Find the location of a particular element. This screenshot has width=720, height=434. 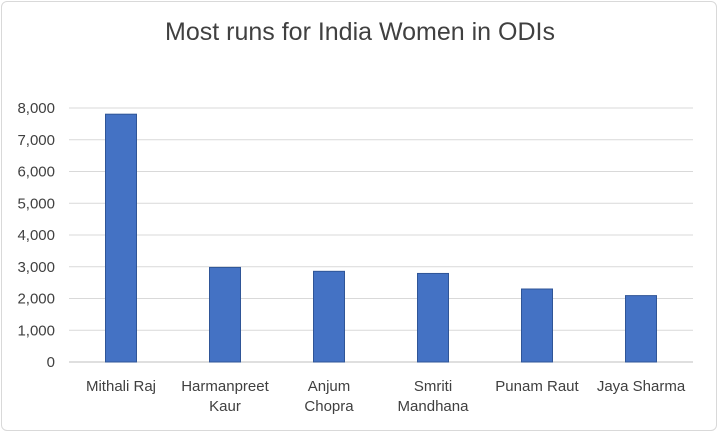

y-tick-label: 5,000 is located at coordinates (36, 203).